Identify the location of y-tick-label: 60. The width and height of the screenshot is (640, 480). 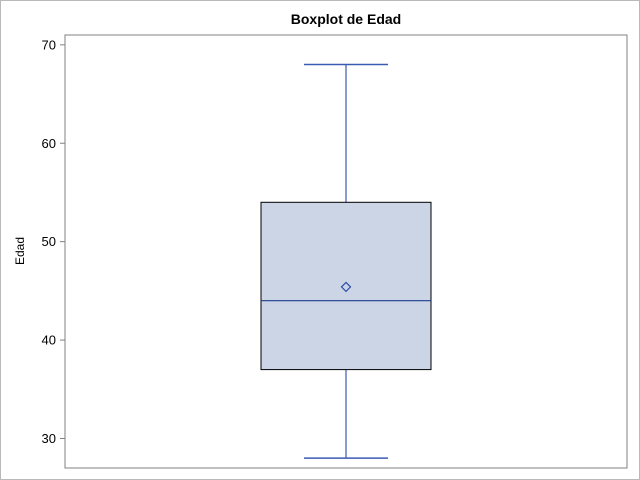
(49, 143).